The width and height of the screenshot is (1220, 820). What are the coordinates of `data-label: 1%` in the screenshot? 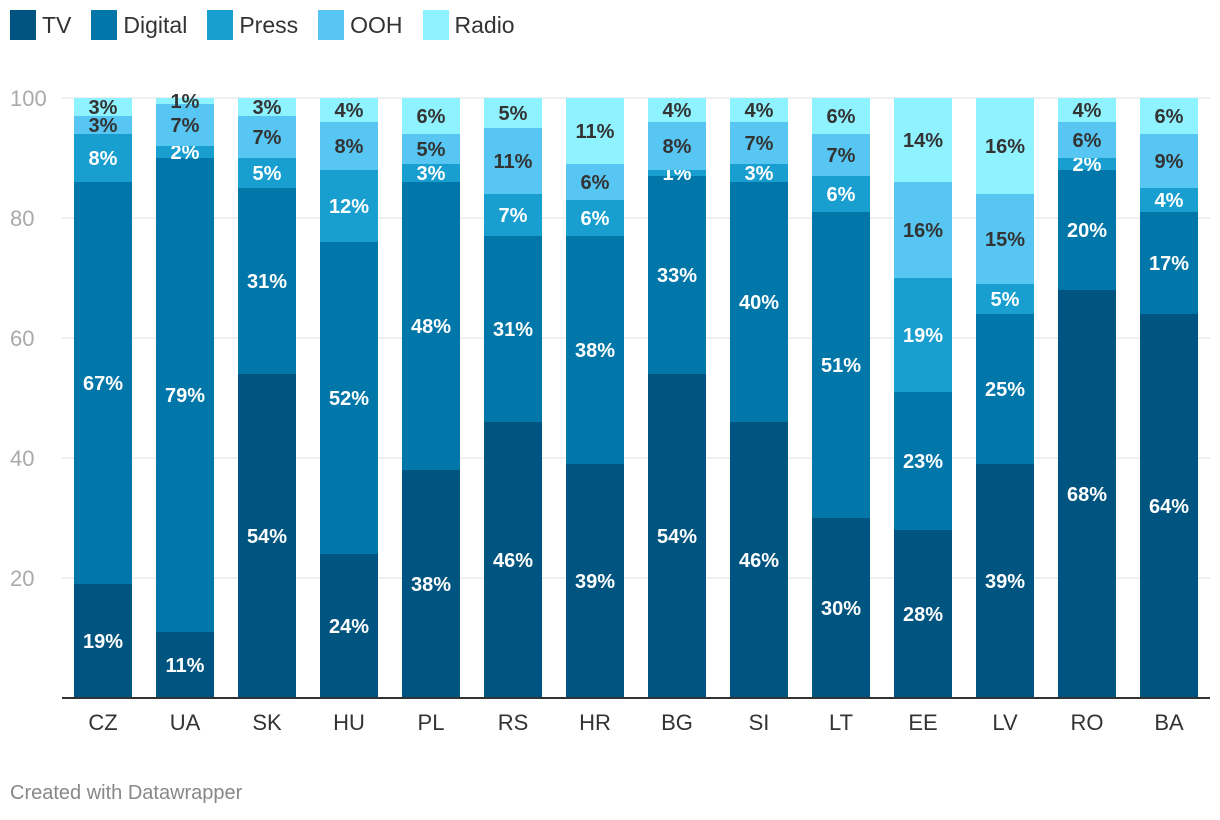 It's located at (185, 102).